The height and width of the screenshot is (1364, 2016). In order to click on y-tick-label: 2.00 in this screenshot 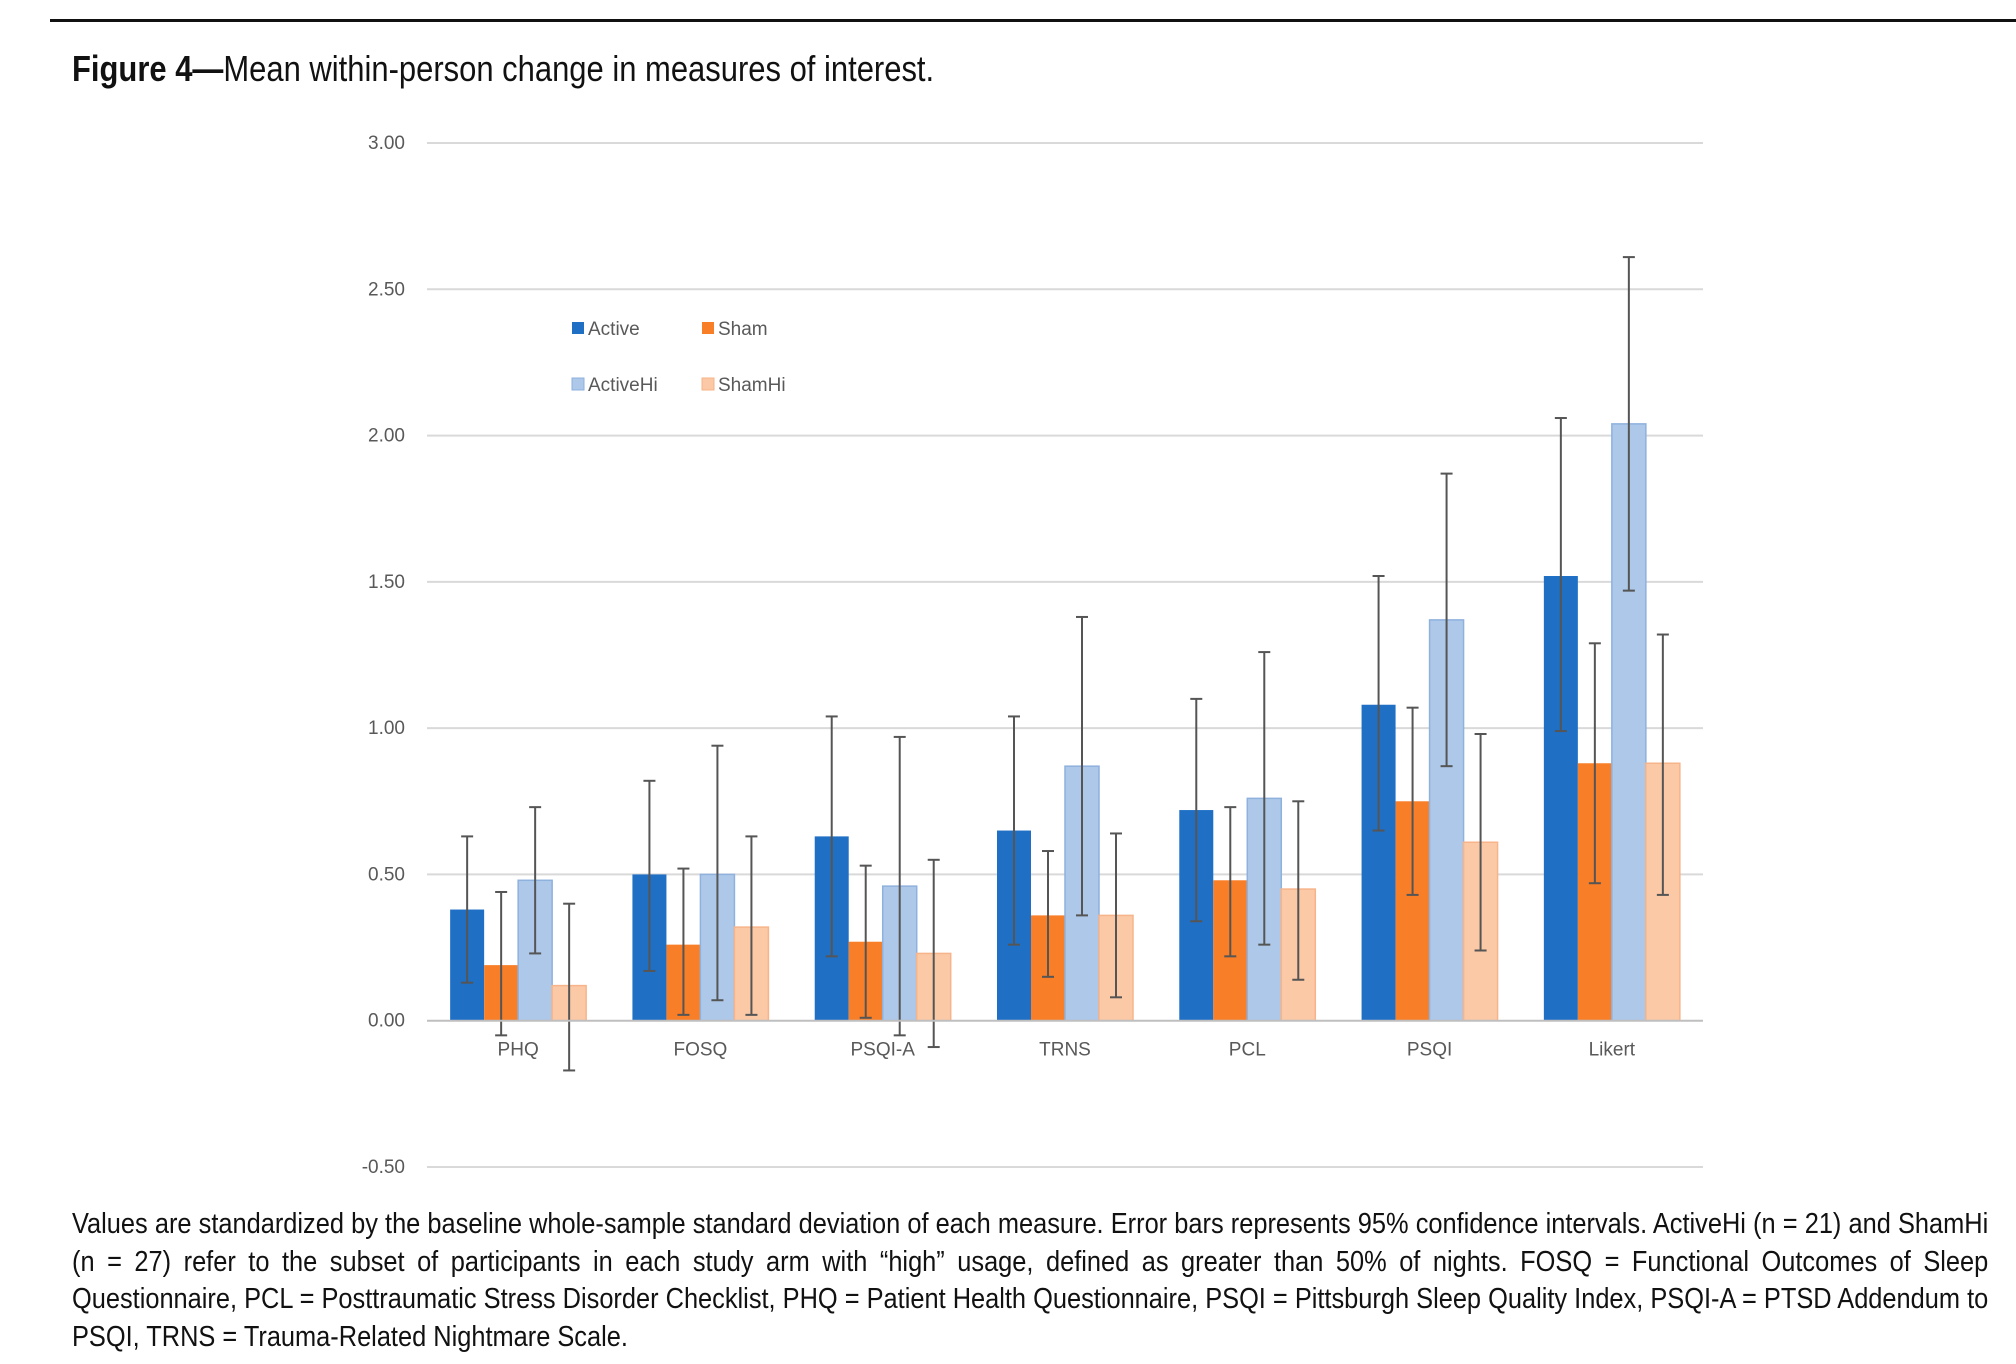, I will do `click(386, 436)`.